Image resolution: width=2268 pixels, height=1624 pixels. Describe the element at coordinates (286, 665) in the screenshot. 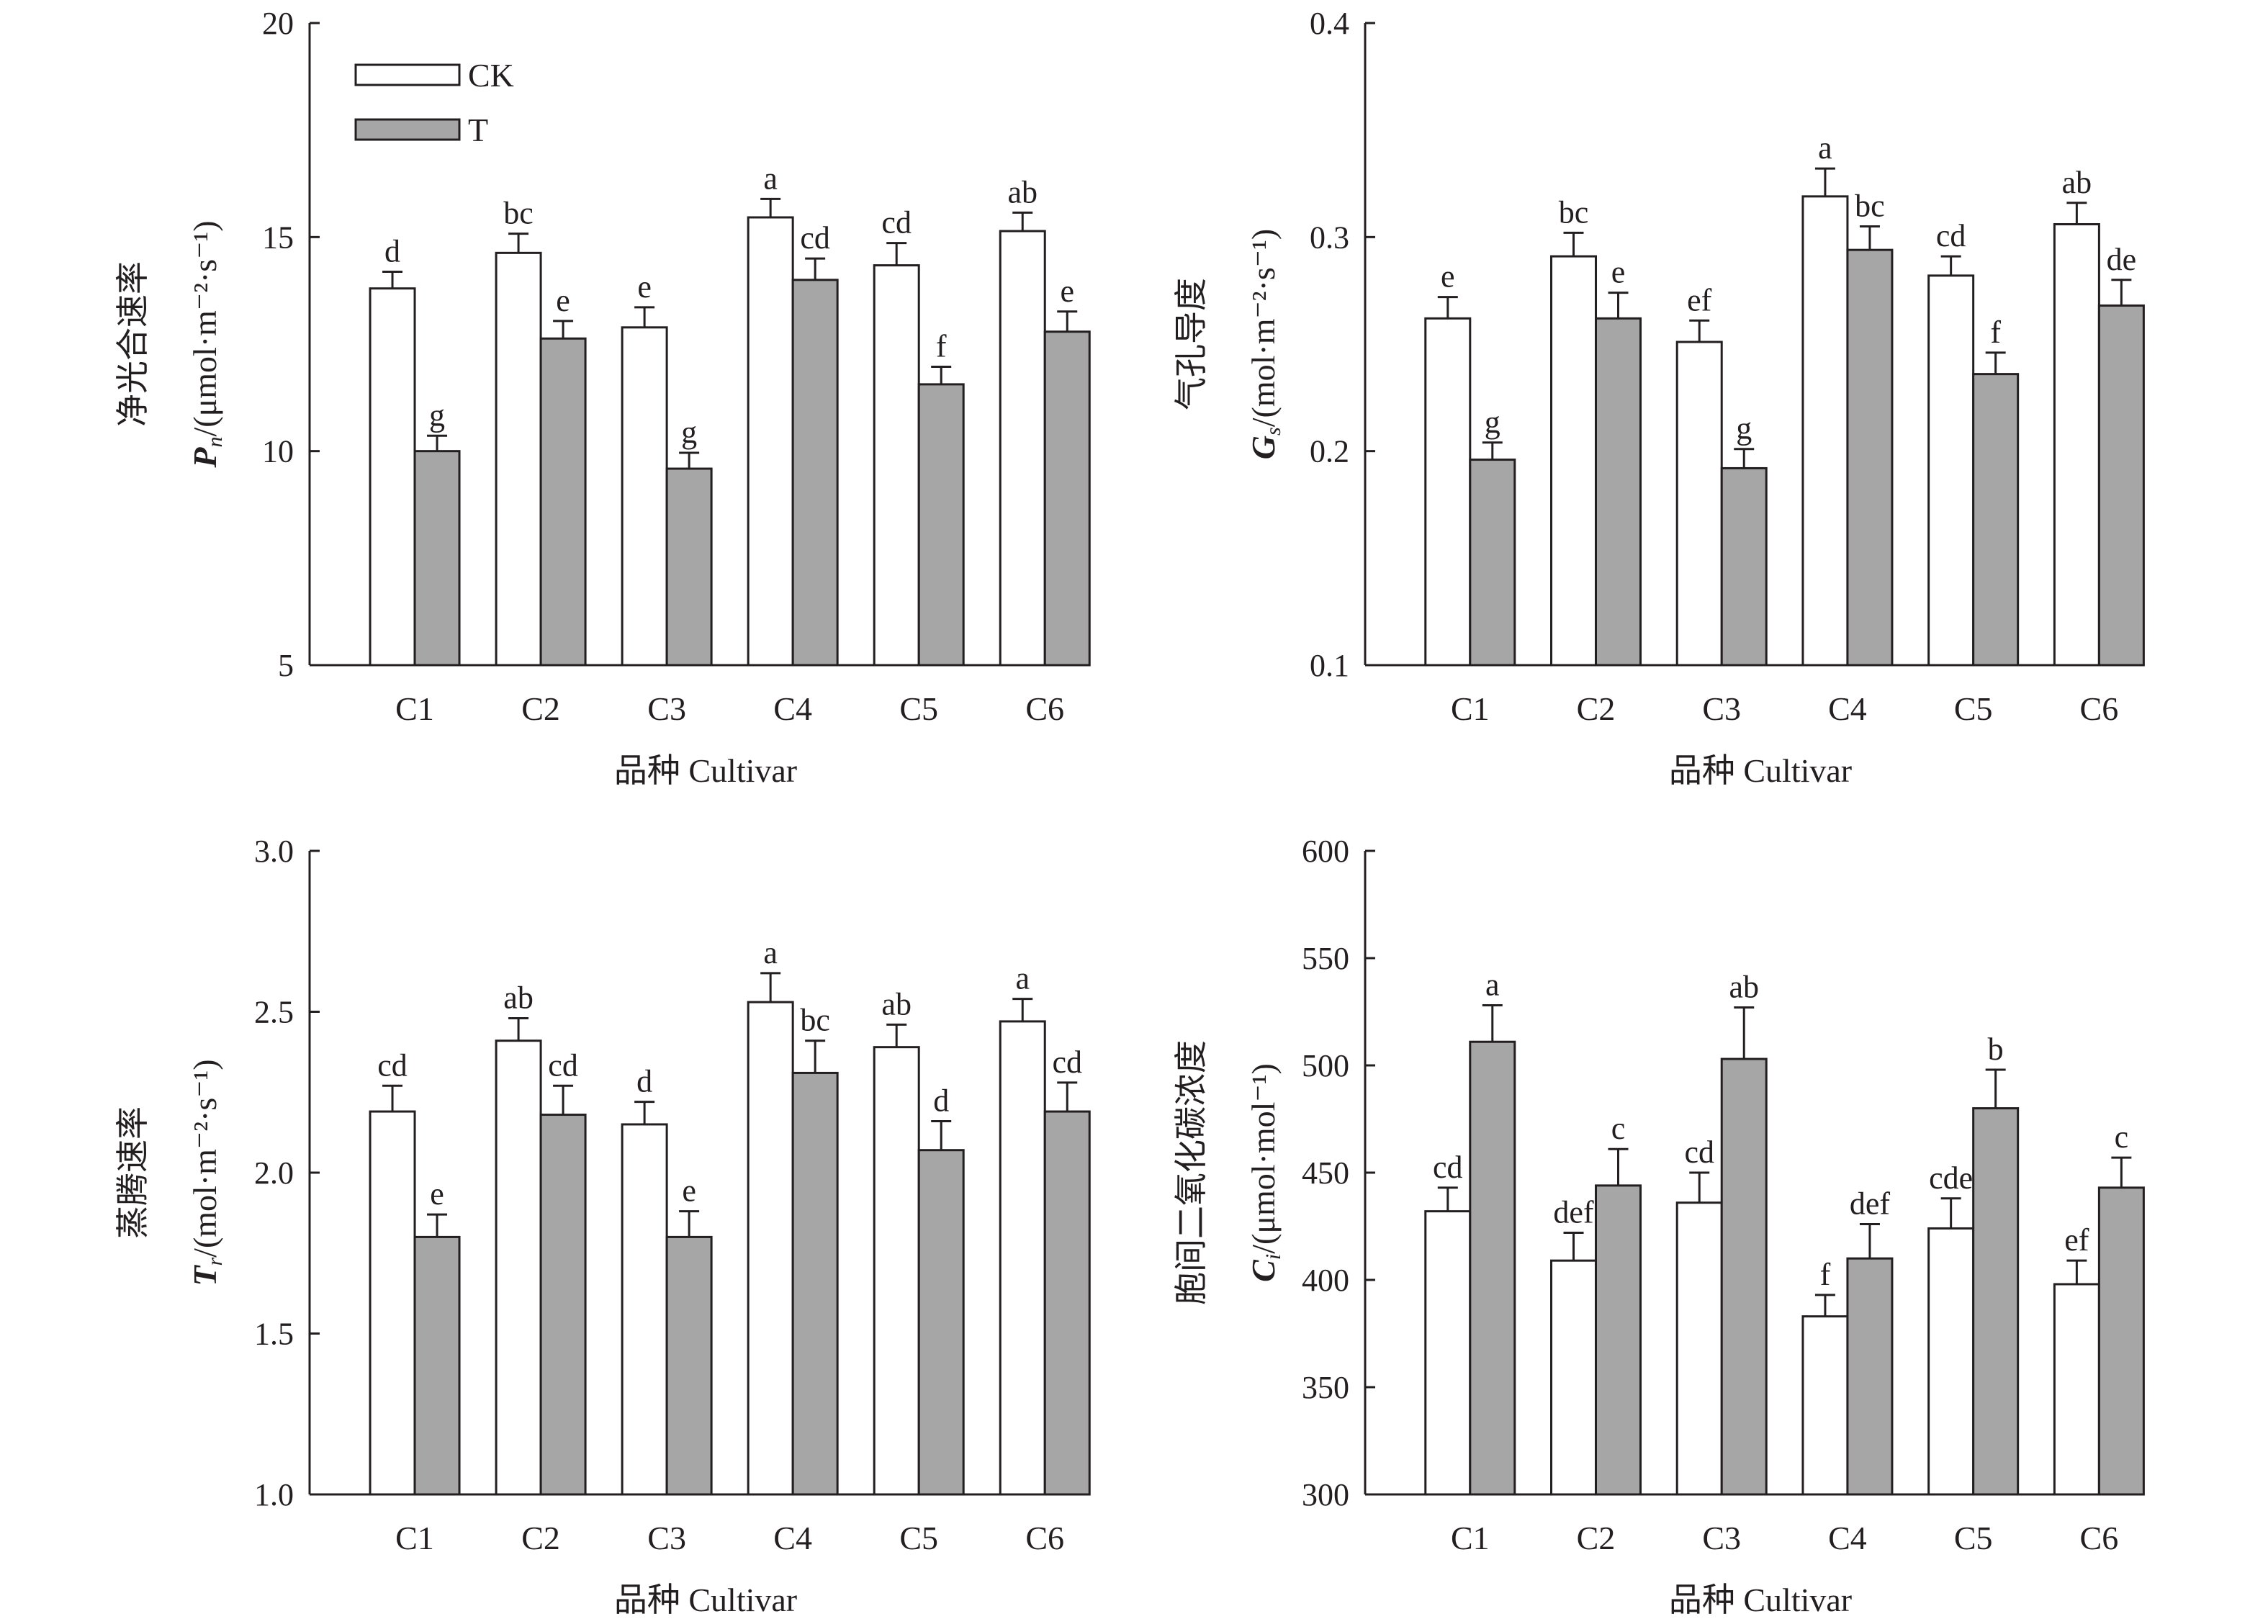

I see `y-tick-label: 5` at that location.